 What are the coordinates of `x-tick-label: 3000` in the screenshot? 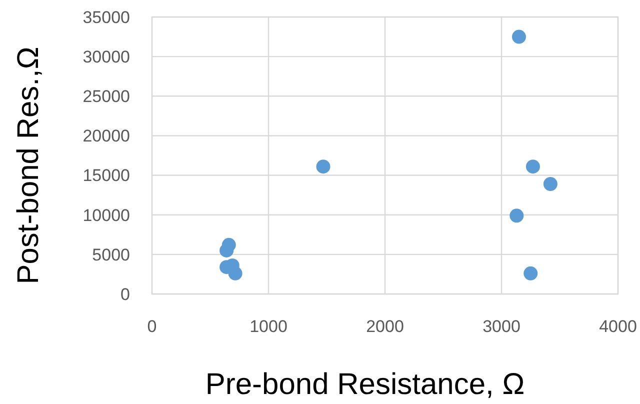 It's located at (501, 326).